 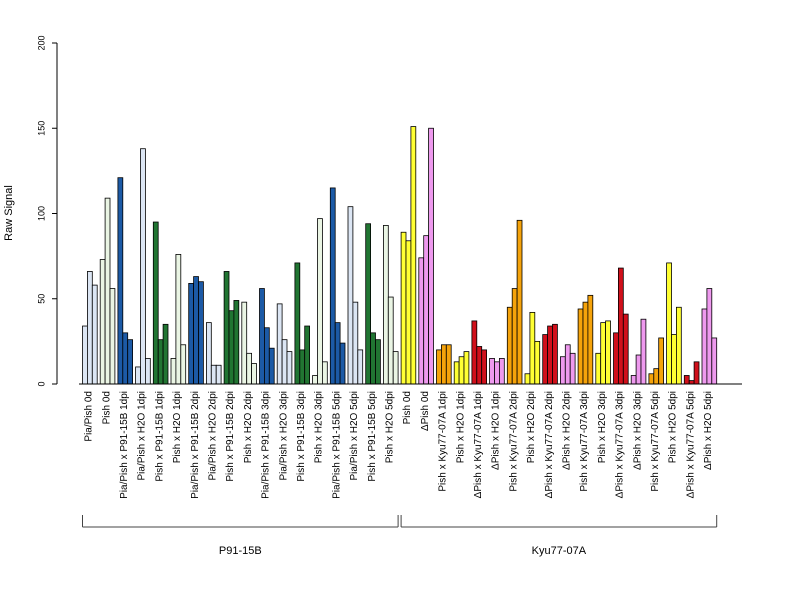 What do you see at coordinates (496, 430) in the screenshot?
I see `x-tick-label: ΔPish x H2O 1dpi` at bounding box center [496, 430].